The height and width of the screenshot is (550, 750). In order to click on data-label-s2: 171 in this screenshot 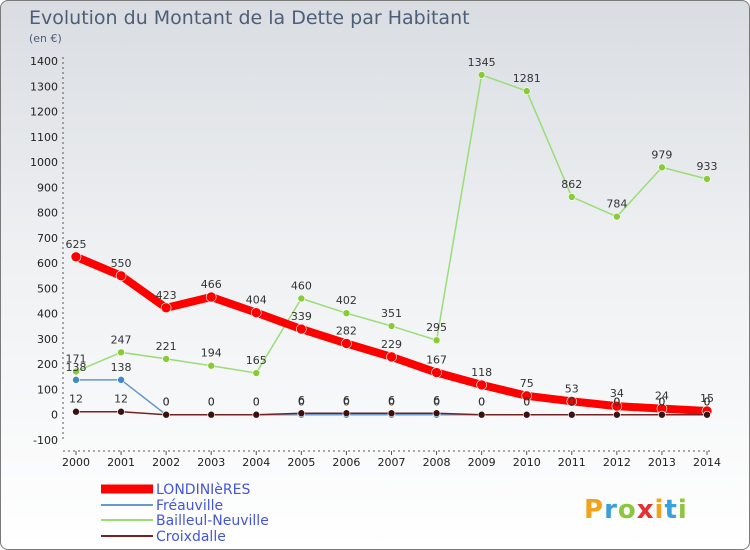, I will do `click(76, 359)`.